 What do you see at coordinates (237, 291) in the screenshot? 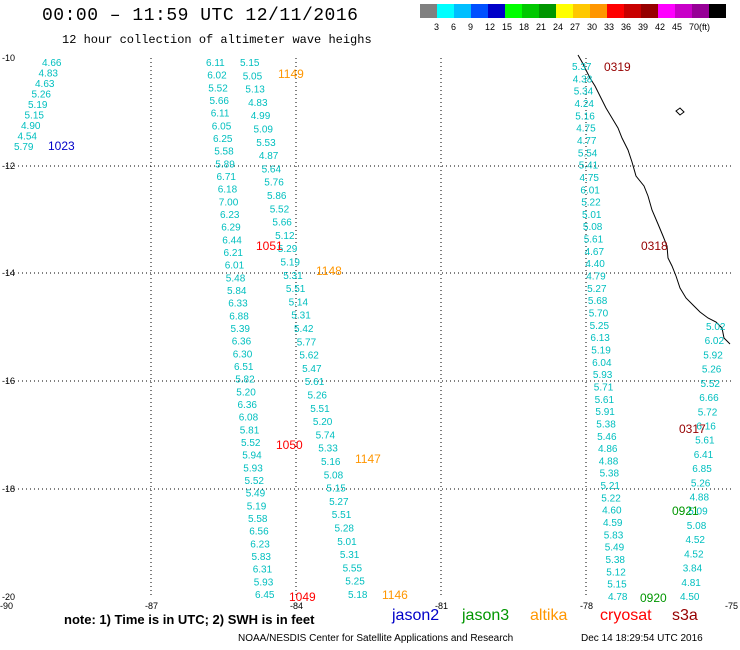
I see `swh-value: 5.84` at bounding box center [237, 291].